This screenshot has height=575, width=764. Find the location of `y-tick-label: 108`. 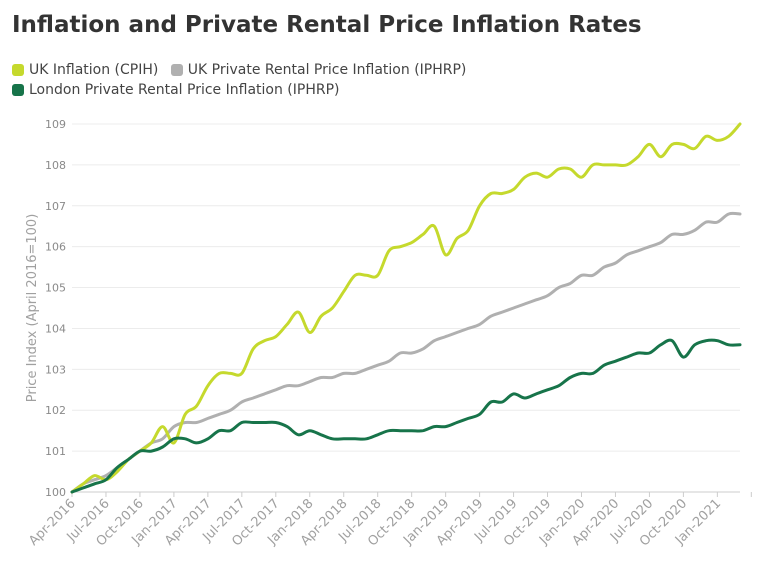

y-tick-label: 108 is located at coordinates (55, 165).